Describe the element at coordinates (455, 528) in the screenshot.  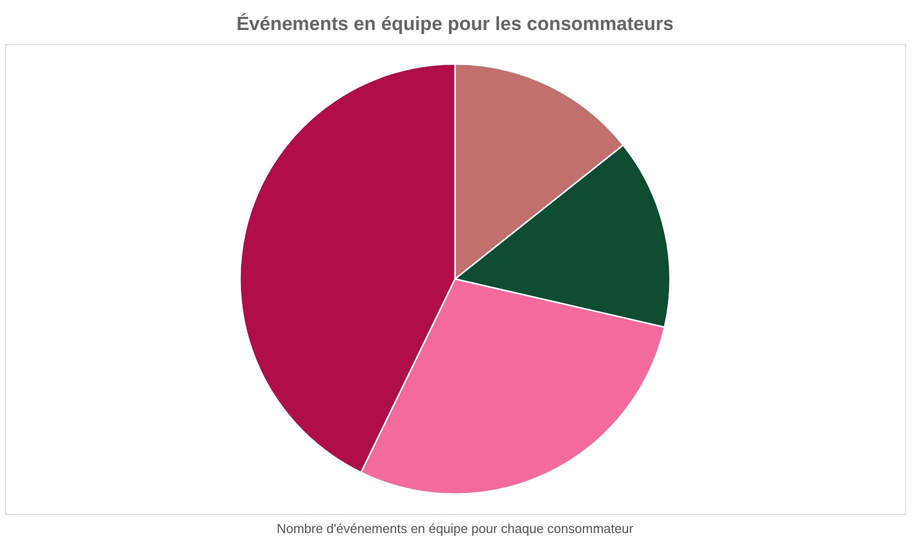
I see `text: Nombre d'événements en équipe pour chaque consommateur` at that location.